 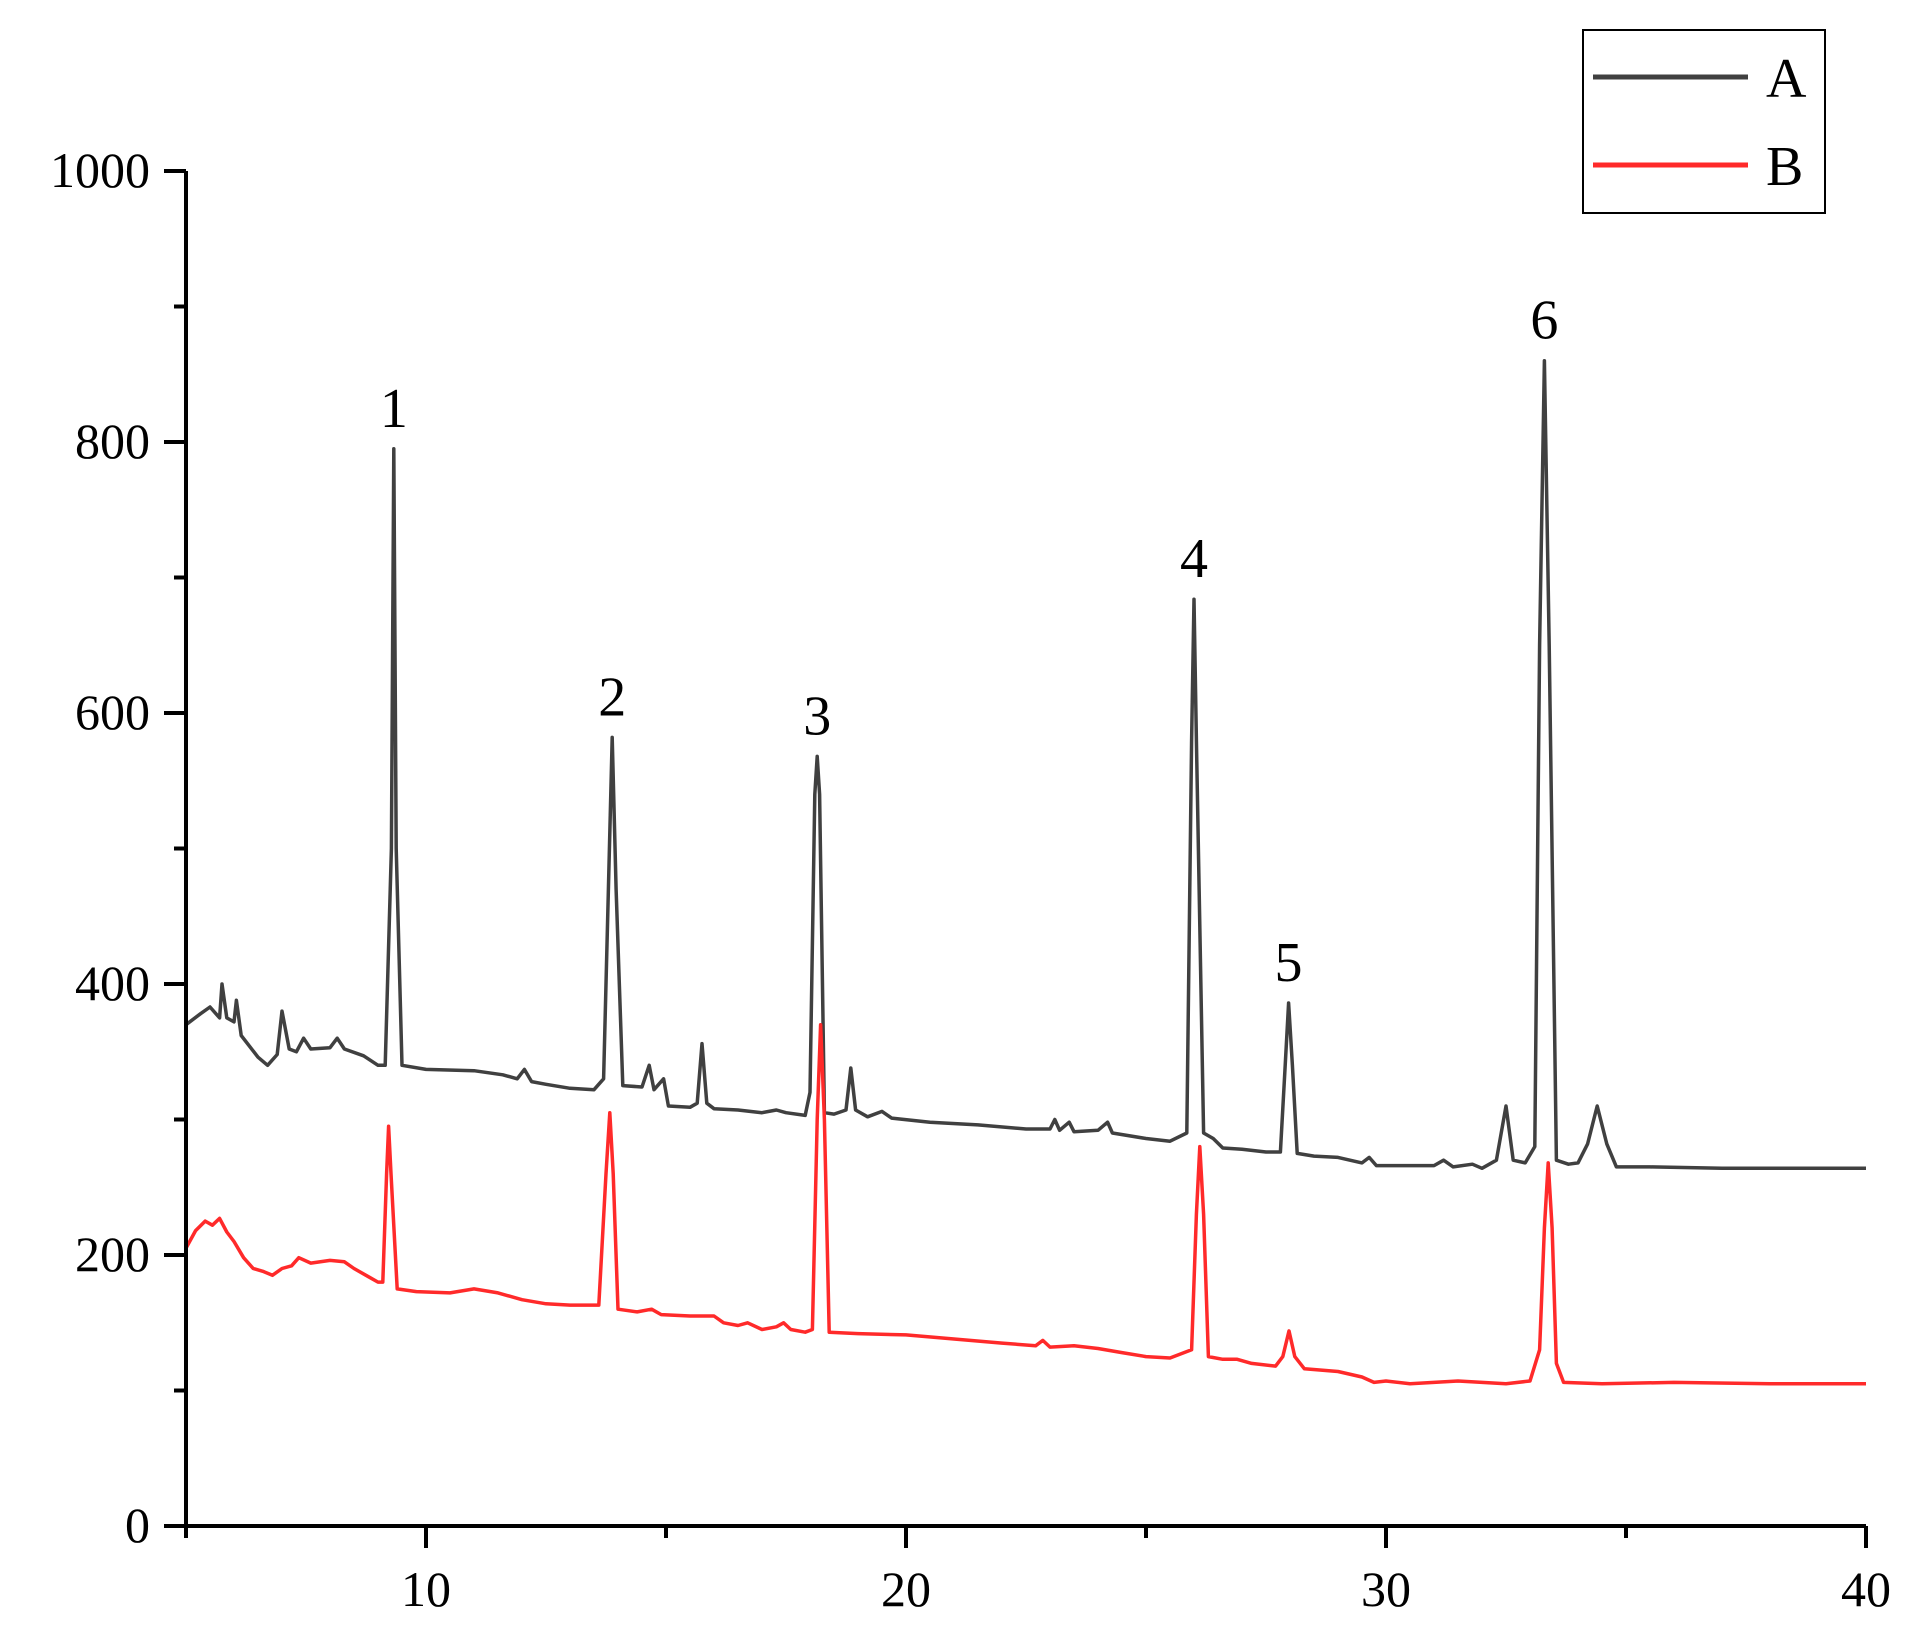 What do you see at coordinates (1866, 1589) in the screenshot?
I see `x-tick-label: 40` at bounding box center [1866, 1589].